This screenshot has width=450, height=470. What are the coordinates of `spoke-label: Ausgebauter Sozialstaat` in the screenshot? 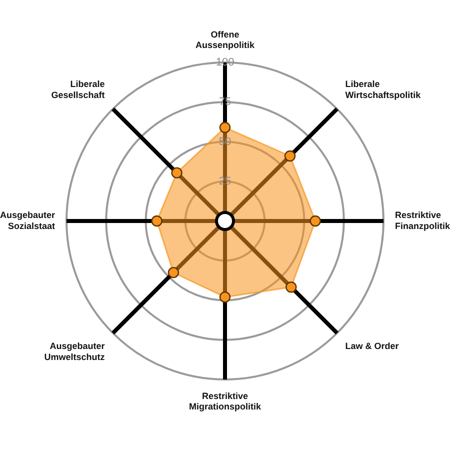 It's located at (28, 220).